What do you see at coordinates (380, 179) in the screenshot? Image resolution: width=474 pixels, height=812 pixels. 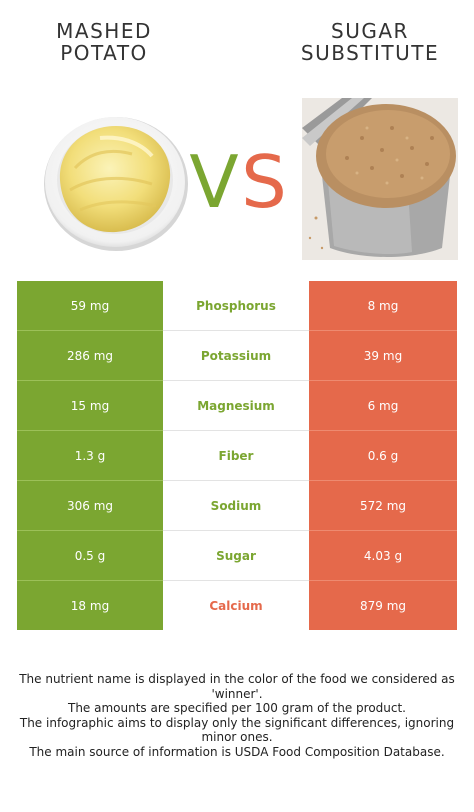 I see `sugar-substitute-image` at bounding box center [380, 179].